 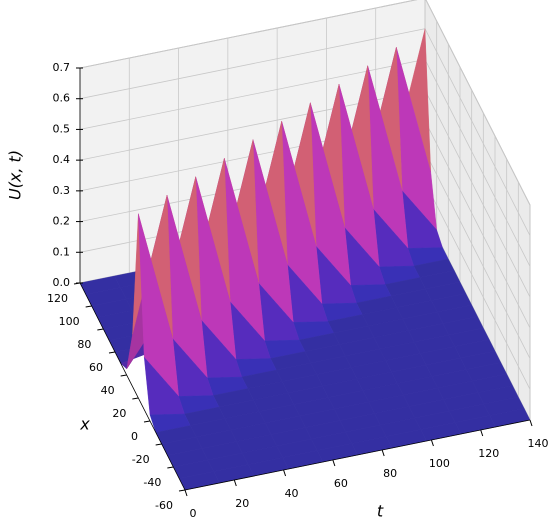 I want to click on z-tick-label: 0.3, so click(x=62, y=190).